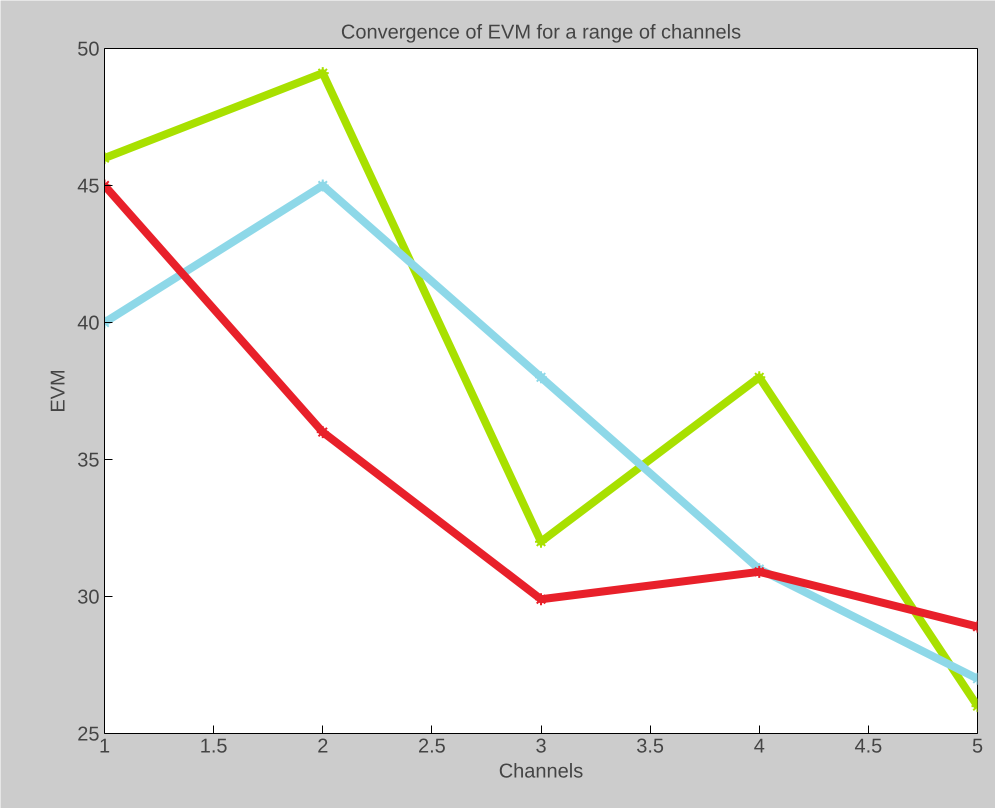 The height and width of the screenshot is (808, 995). I want to click on y-tick-label: 40, so click(88, 323).